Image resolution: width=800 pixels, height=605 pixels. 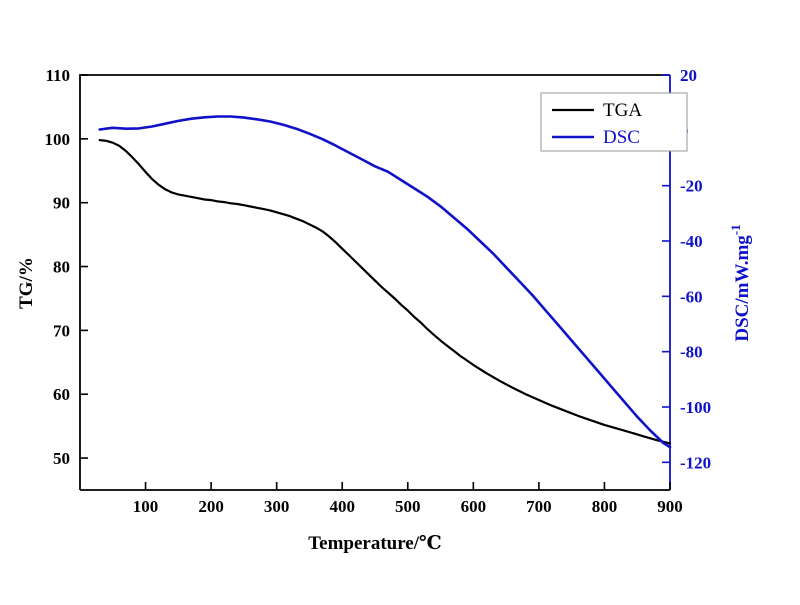 What do you see at coordinates (61, 330) in the screenshot?
I see `y-left-tick-label: 70` at bounding box center [61, 330].